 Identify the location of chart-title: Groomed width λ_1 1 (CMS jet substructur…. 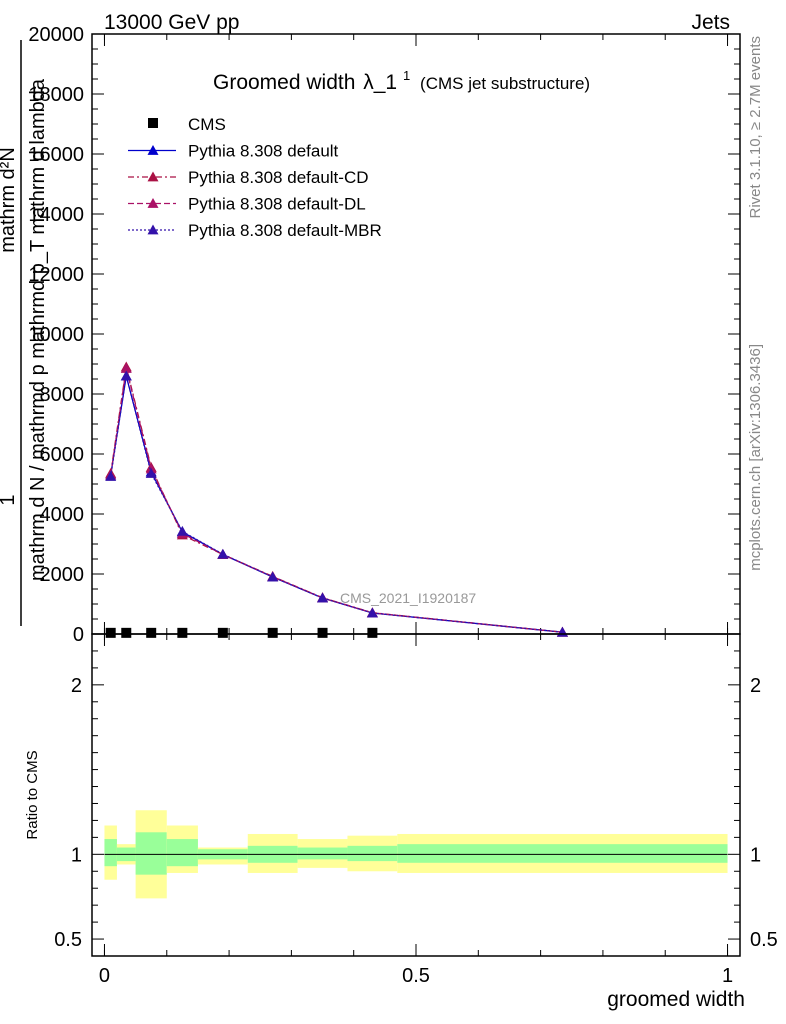
(401, 78).